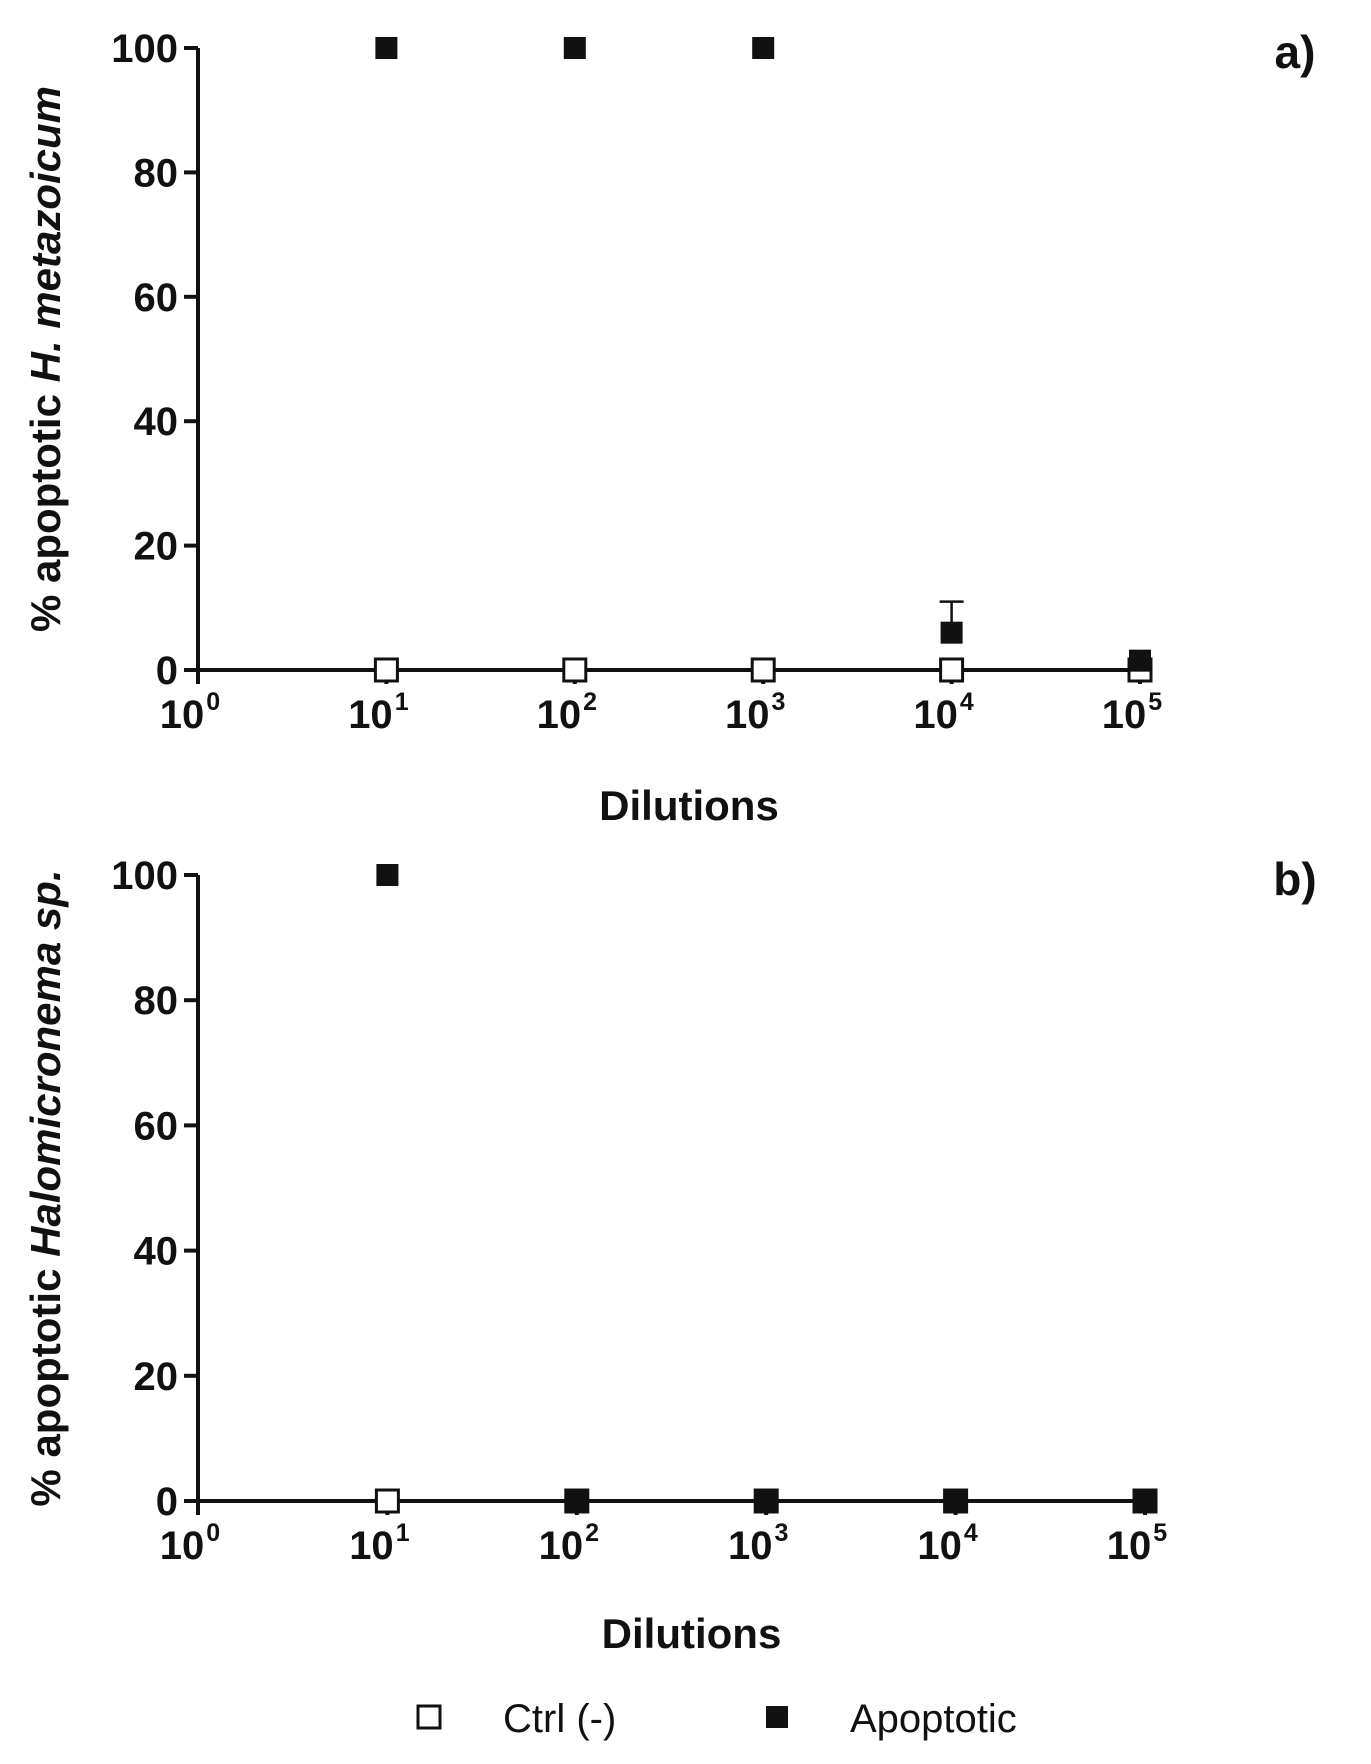  What do you see at coordinates (429, 1717) in the screenshot?
I see `legend-ctrl-marker` at bounding box center [429, 1717].